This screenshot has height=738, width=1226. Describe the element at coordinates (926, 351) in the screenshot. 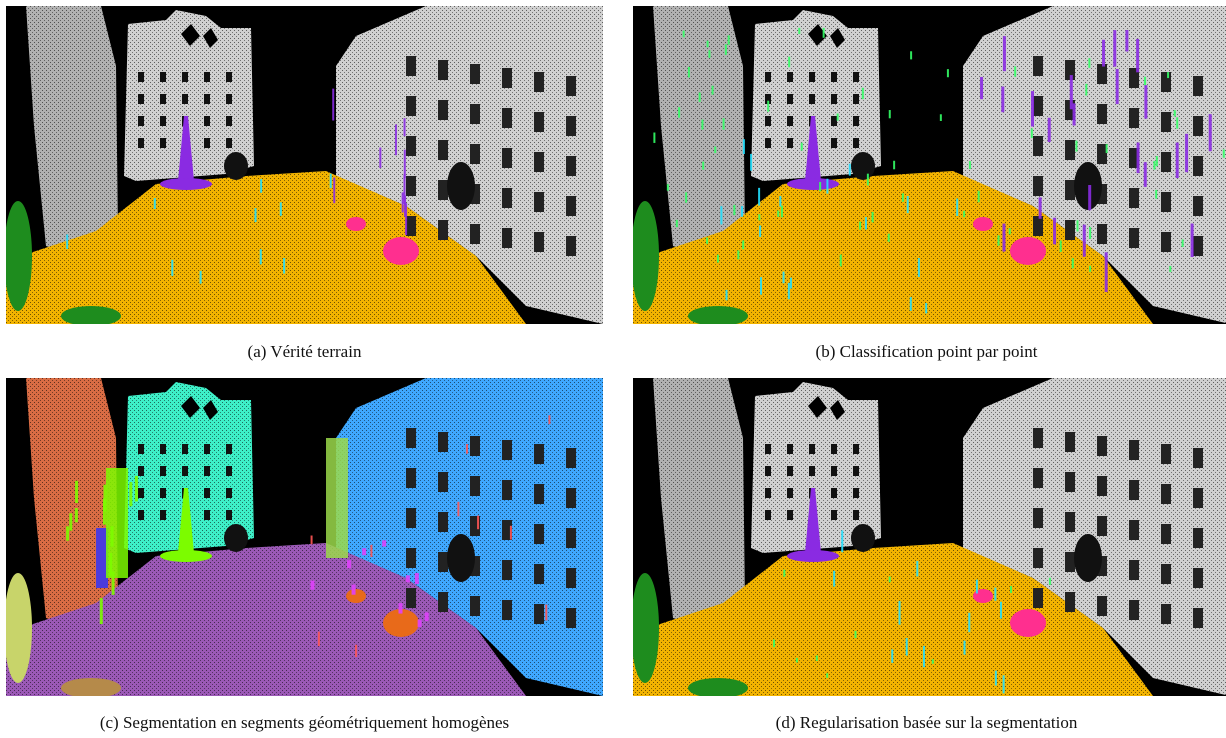

I see `caption-b: (b) Classification point par point` at that location.